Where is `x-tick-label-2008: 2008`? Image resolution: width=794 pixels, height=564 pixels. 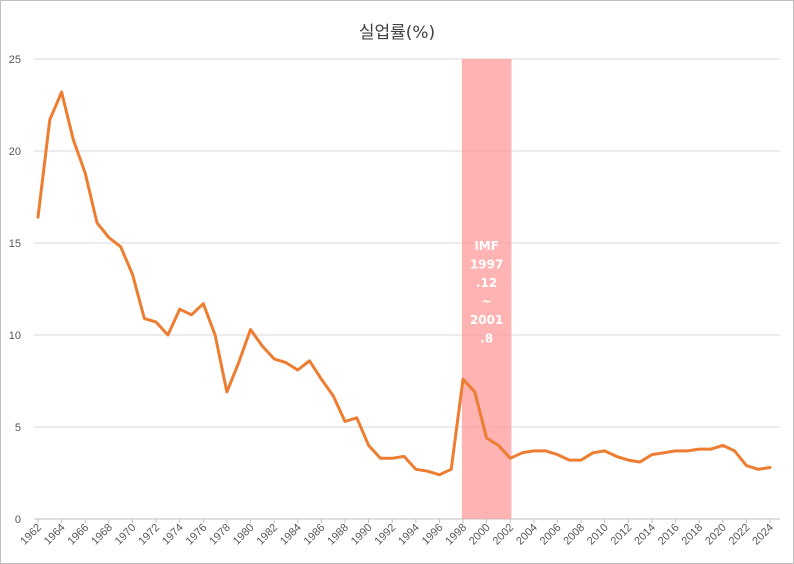
x-tick-label-2008: 2008 is located at coordinates (574, 535).